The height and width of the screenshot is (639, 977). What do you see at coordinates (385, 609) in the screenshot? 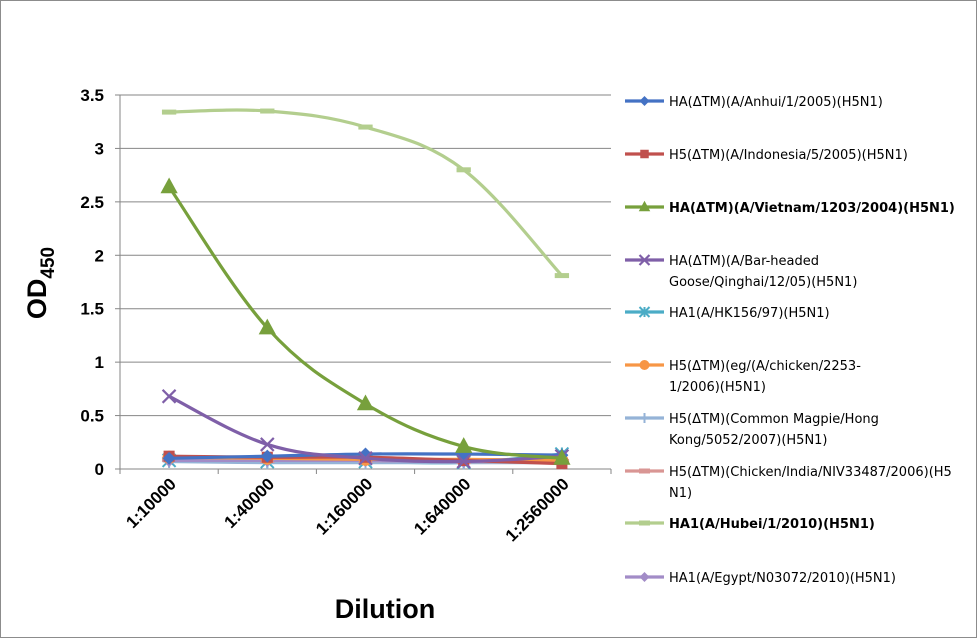
I see `x-axis-title: Dilution` at bounding box center [385, 609].